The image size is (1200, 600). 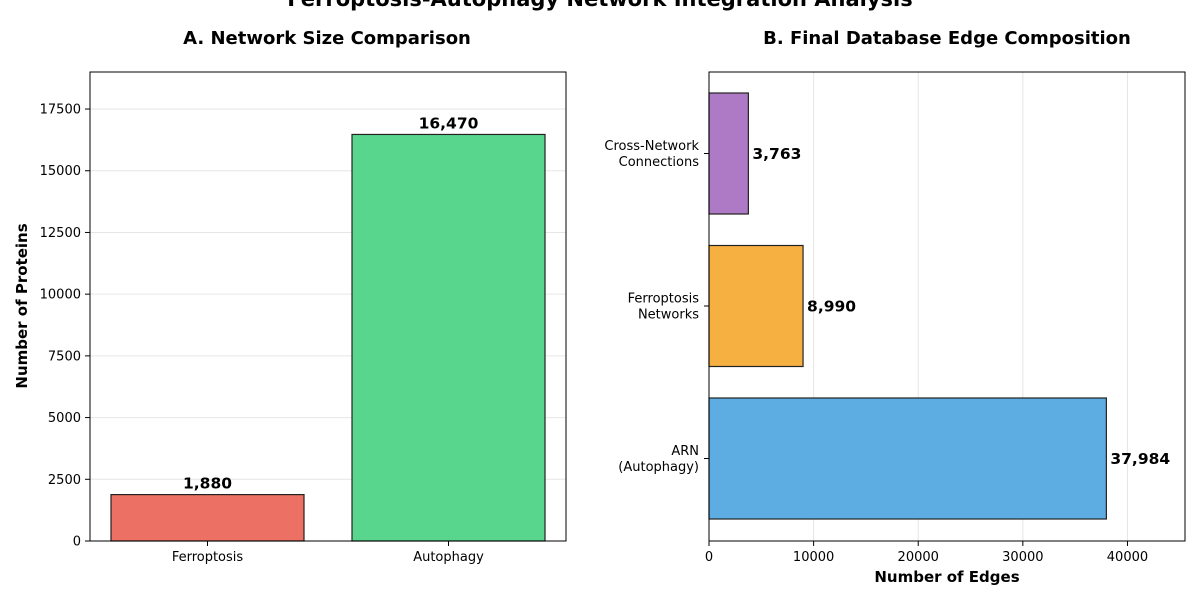 I want to click on panel-a-y-tick-label: 12500, so click(x=60, y=233).